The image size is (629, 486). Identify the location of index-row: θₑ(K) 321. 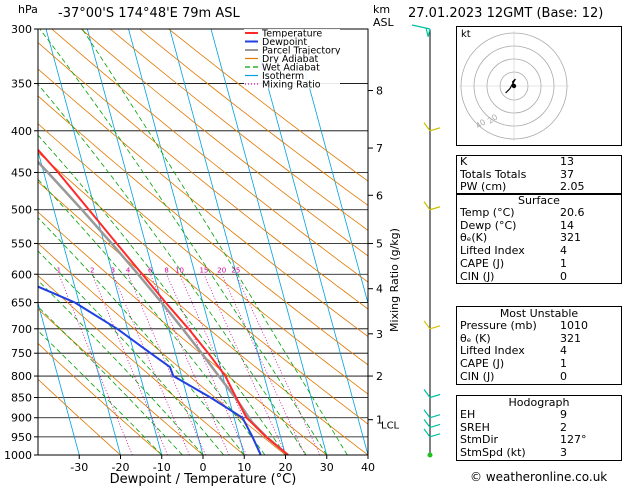
(539, 238).